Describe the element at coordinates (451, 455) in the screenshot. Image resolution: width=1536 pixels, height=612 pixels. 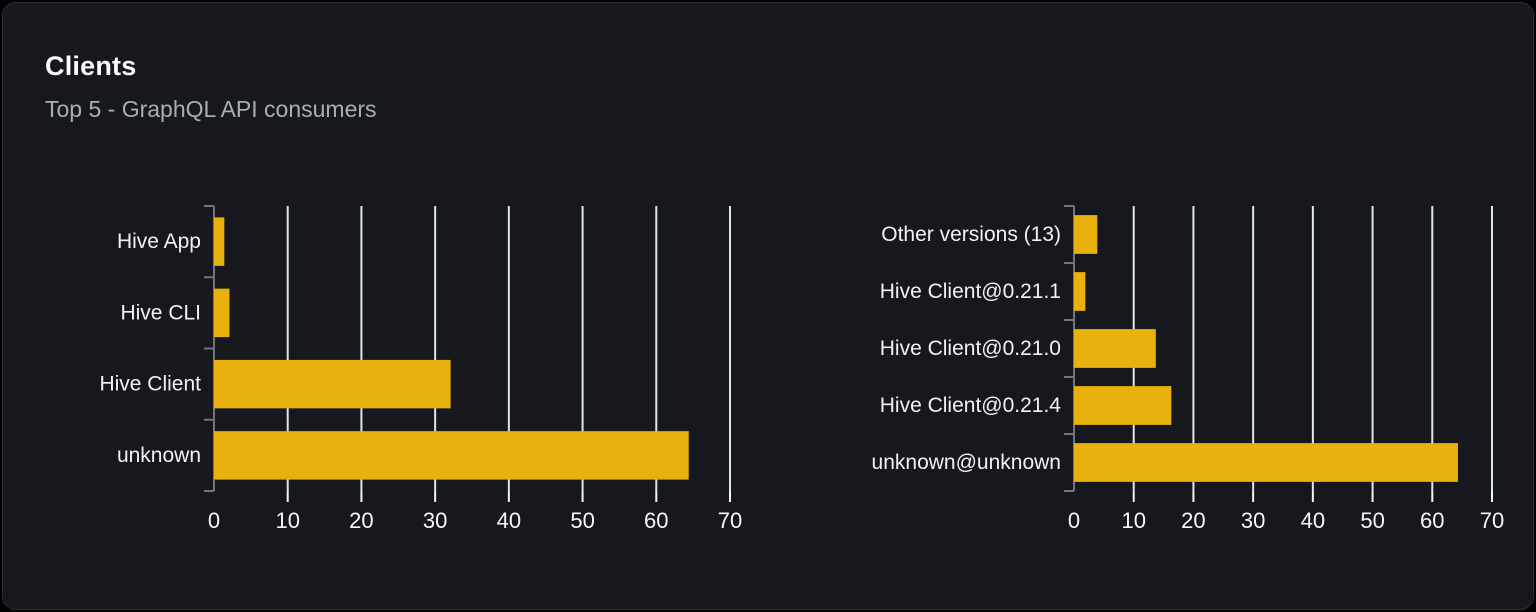
I see `bar-unknown` at that location.